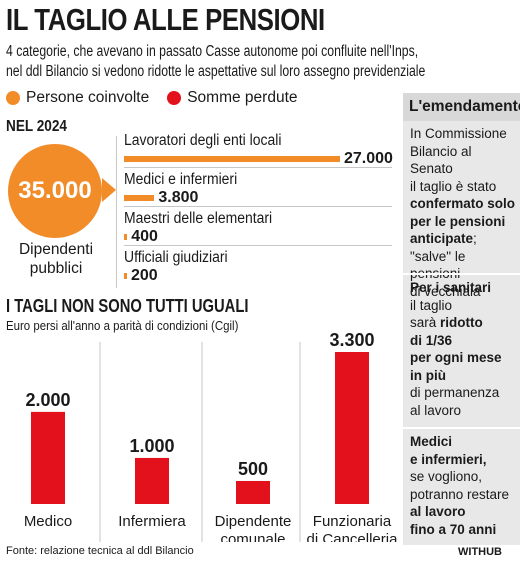  I want to click on total-caption-line-2: pubblici, so click(56, 268).